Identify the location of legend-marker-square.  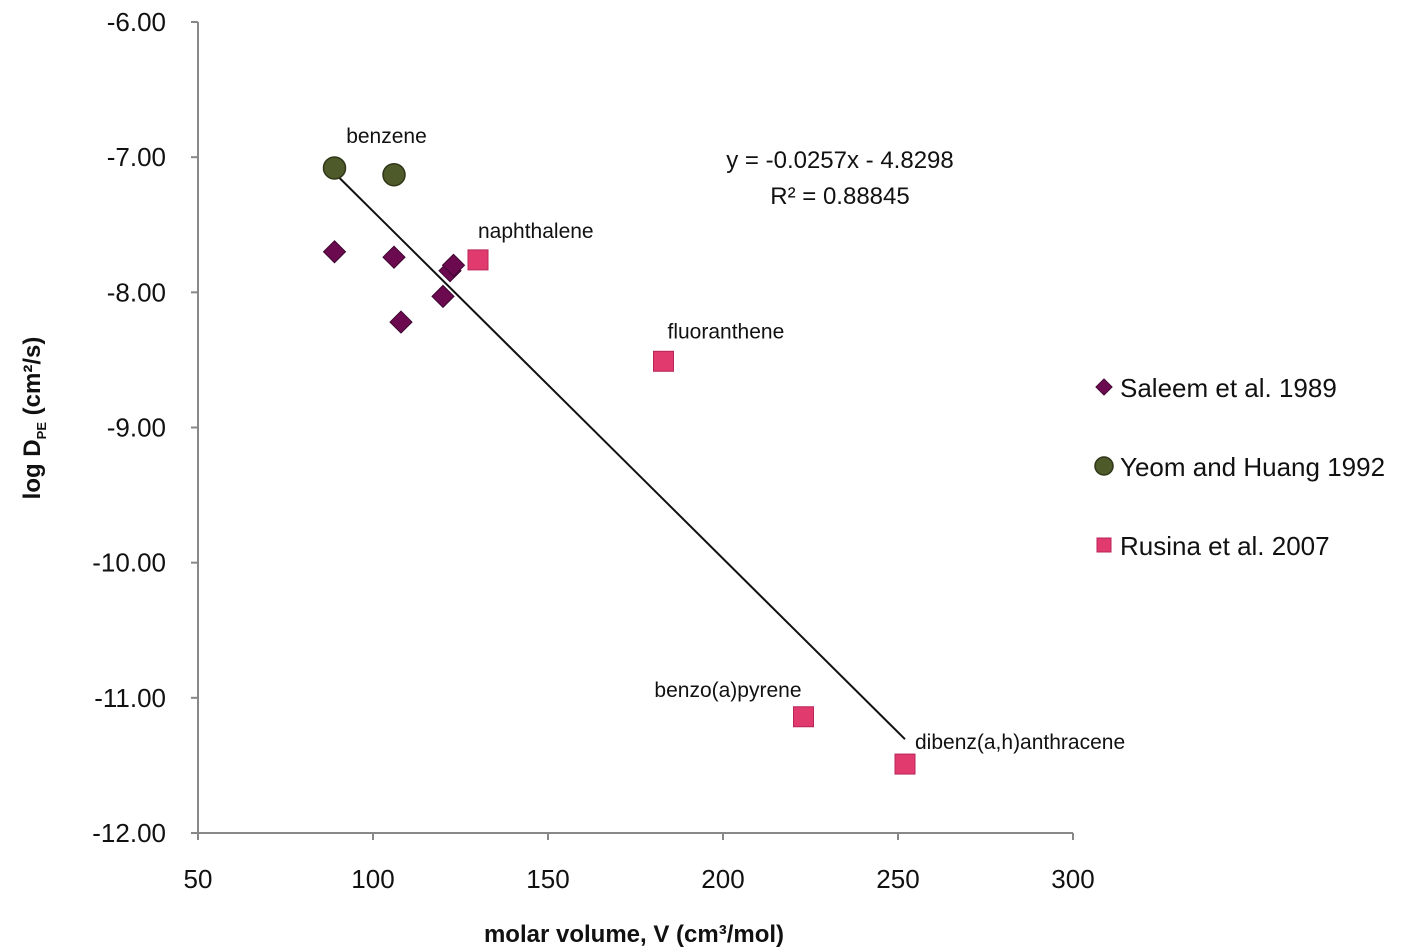
(1104, 545).